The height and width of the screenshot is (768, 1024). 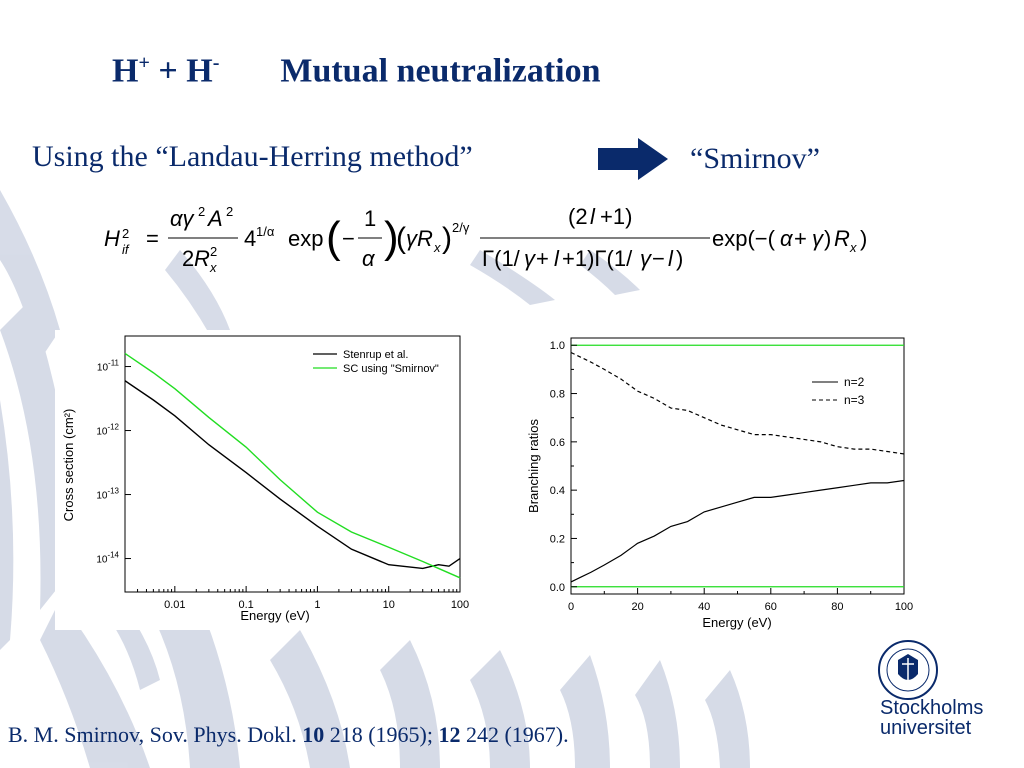 What do you see at coordinates (633, 159) in the screenshot?
I see `right-arrow-icon` at bounding box center [633, 159].